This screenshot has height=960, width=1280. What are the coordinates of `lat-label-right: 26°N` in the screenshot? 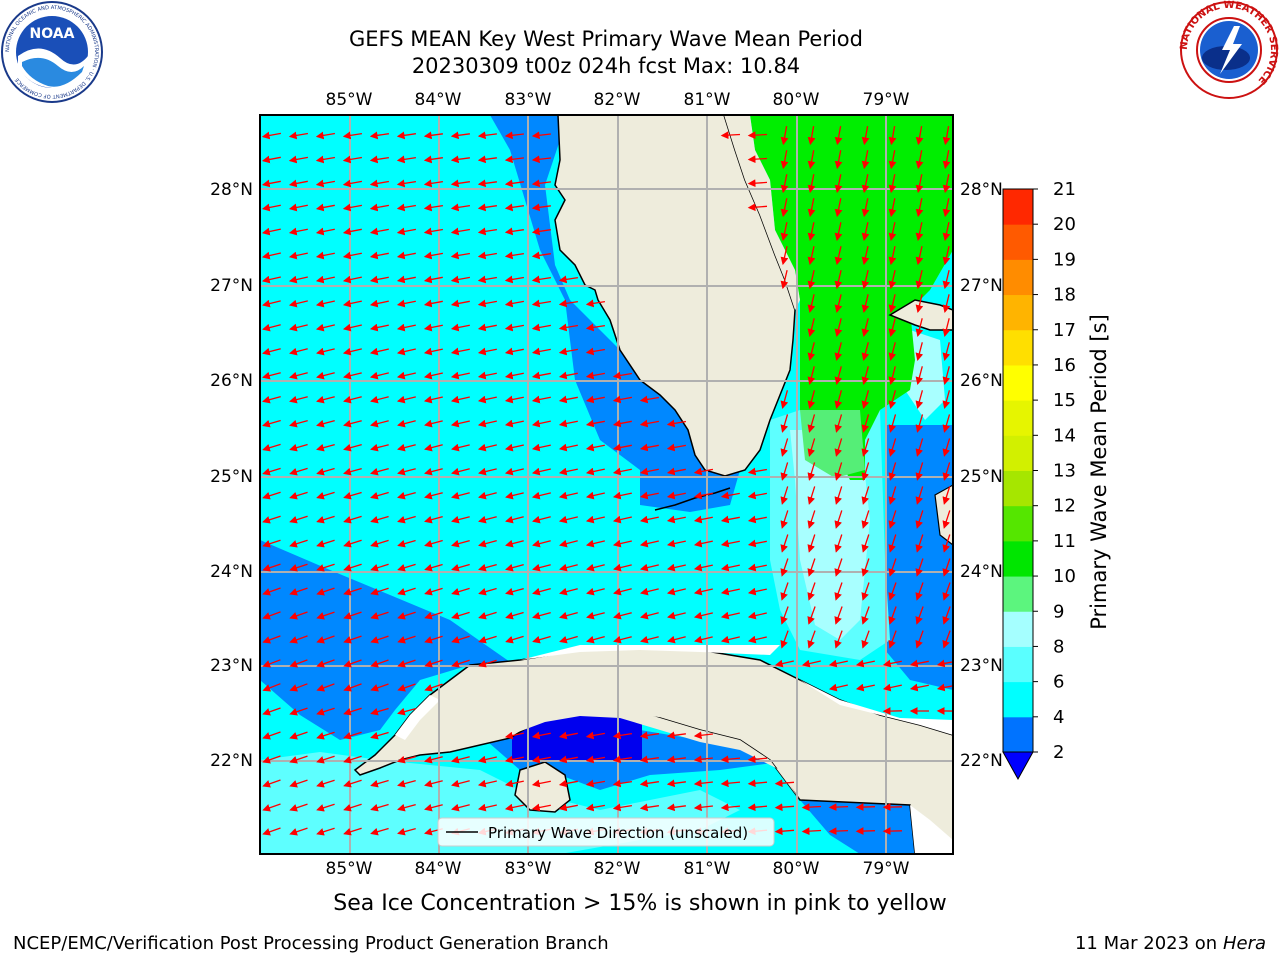 It's located at (981, 381).